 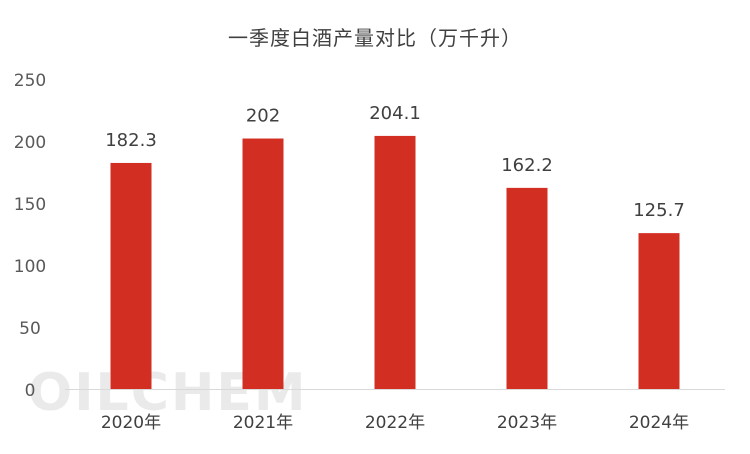 What do you see at coordinates (30, 267) in the screenshot?
I see `y-tick-label: 100` at bounding box center [30, 267].